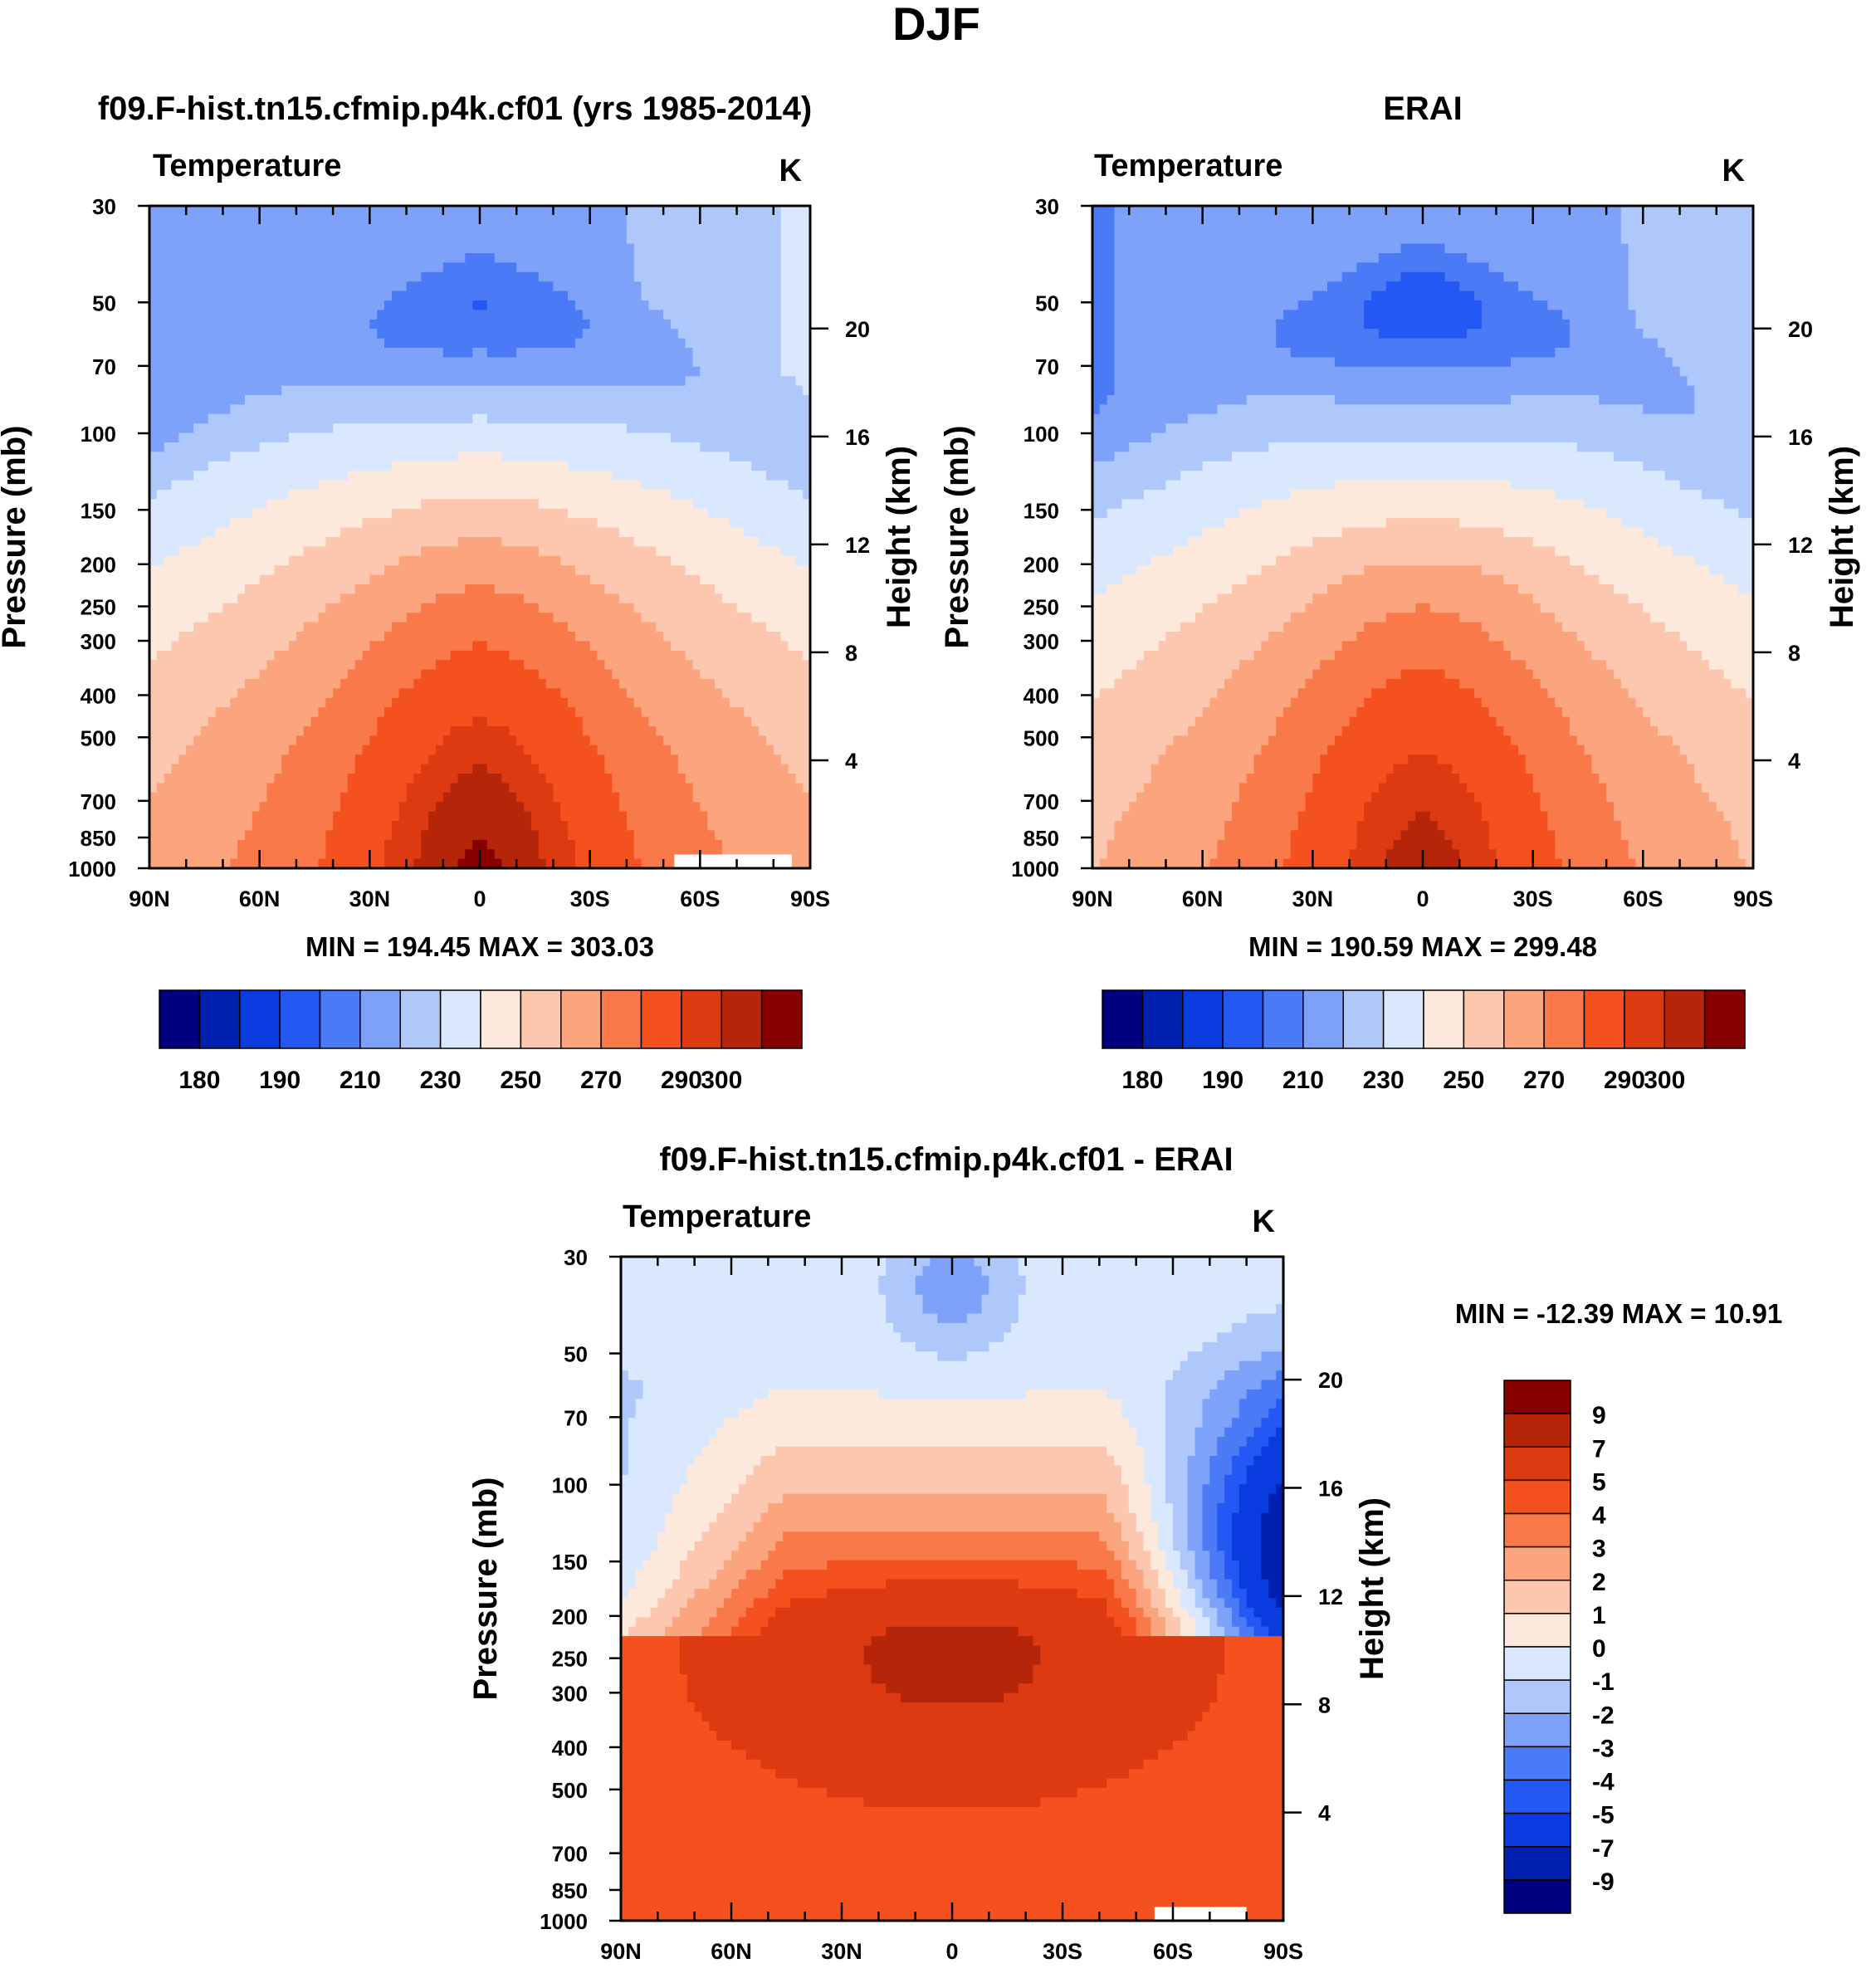  What do you see at coordinates (810, 899) in the screenshot?
I see `x-tick-label: 90S` at bounding box center [810, 899].